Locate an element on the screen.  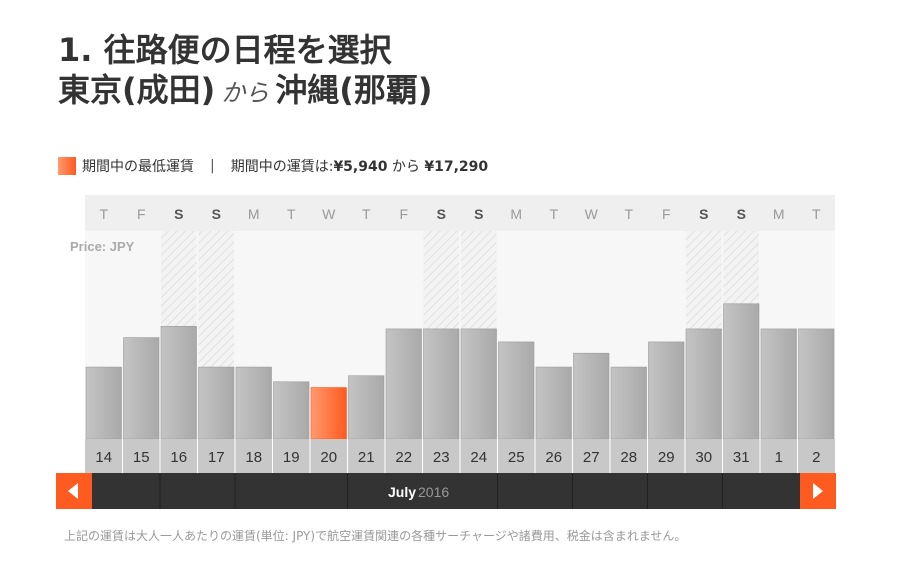
arrow-right-icon is located at coordinates (818, 491).